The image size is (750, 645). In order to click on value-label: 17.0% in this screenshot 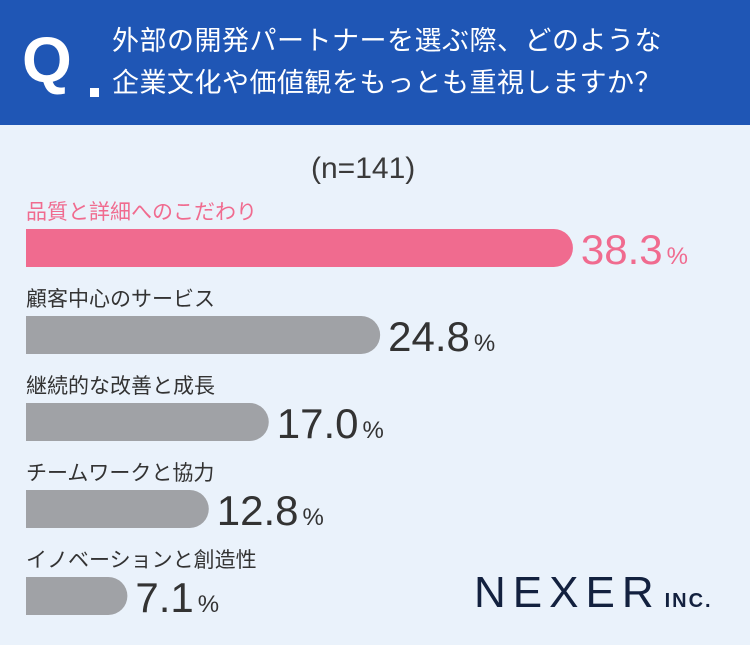, I will do `click(330, 423)`.